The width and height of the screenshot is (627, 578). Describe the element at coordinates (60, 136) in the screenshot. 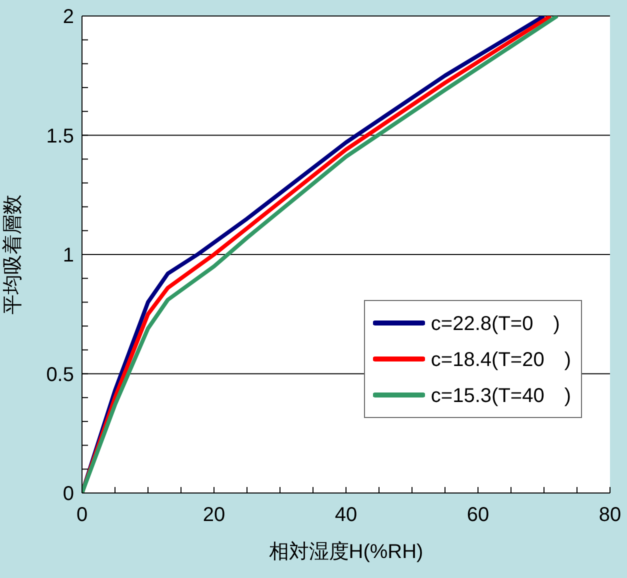

I see `y-tick-label: 1.5` at that location.